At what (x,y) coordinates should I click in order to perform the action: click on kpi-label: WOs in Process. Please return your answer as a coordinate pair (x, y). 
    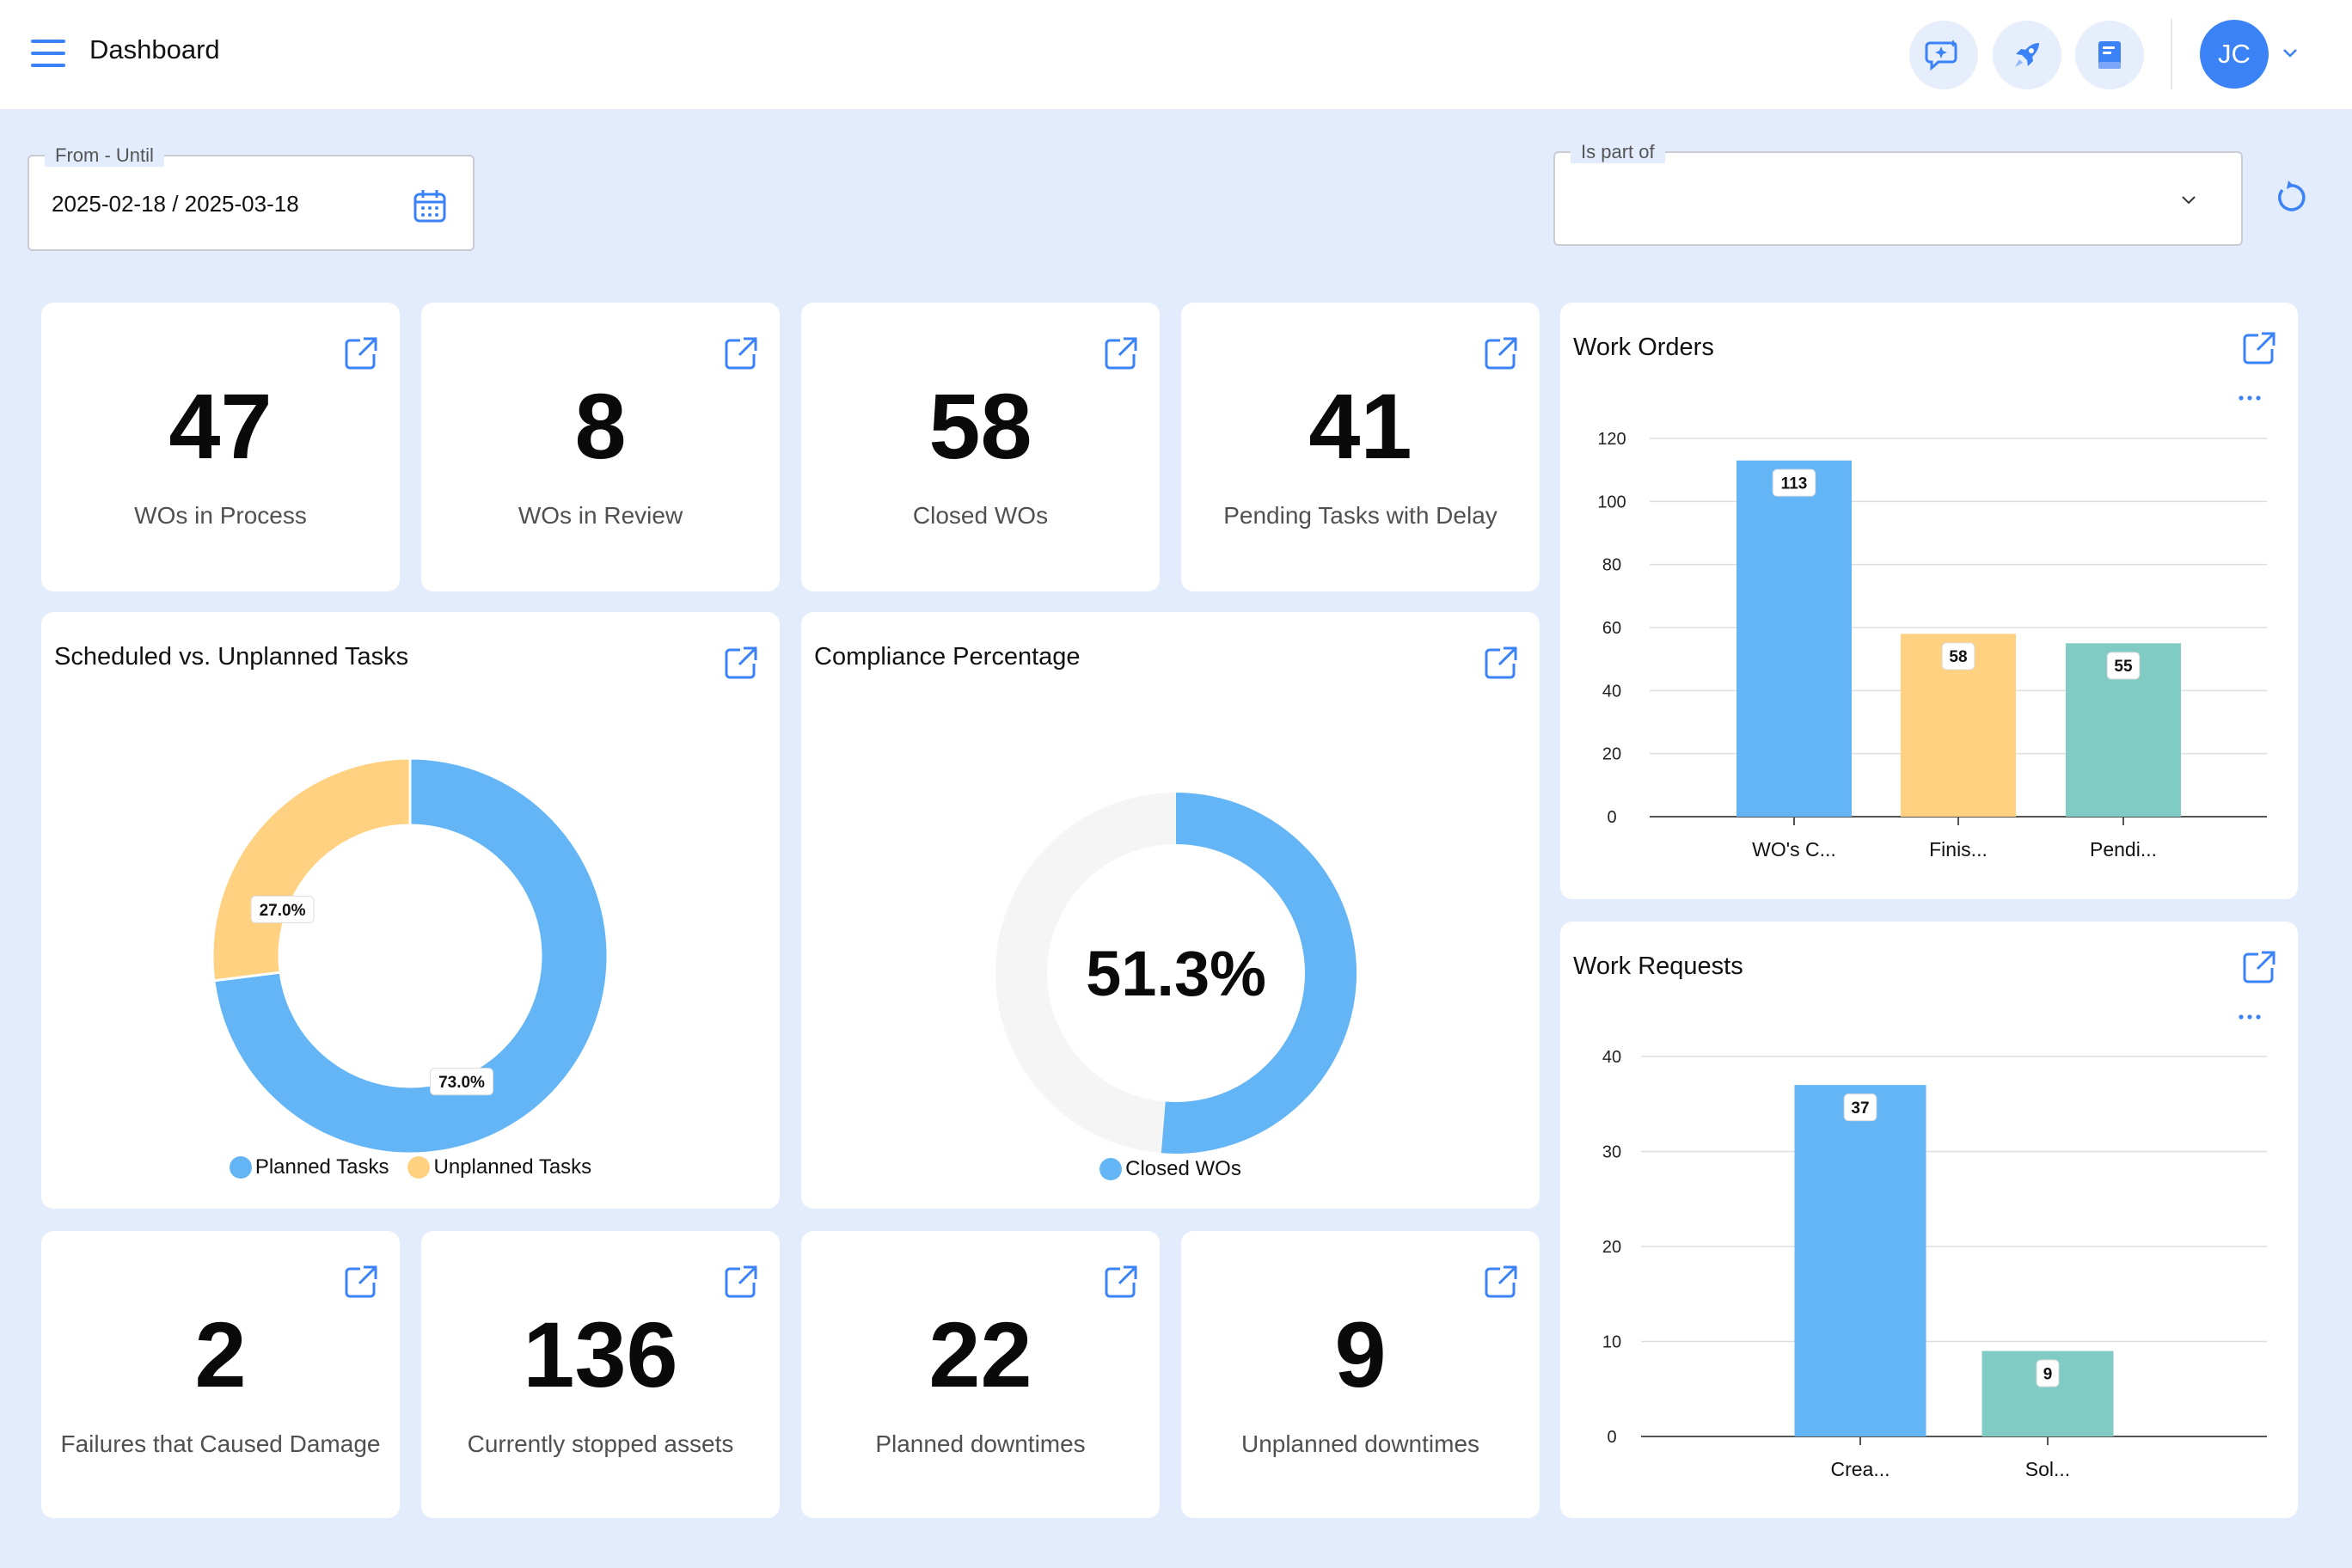
    Looking at the image, I should click on (220, 515).